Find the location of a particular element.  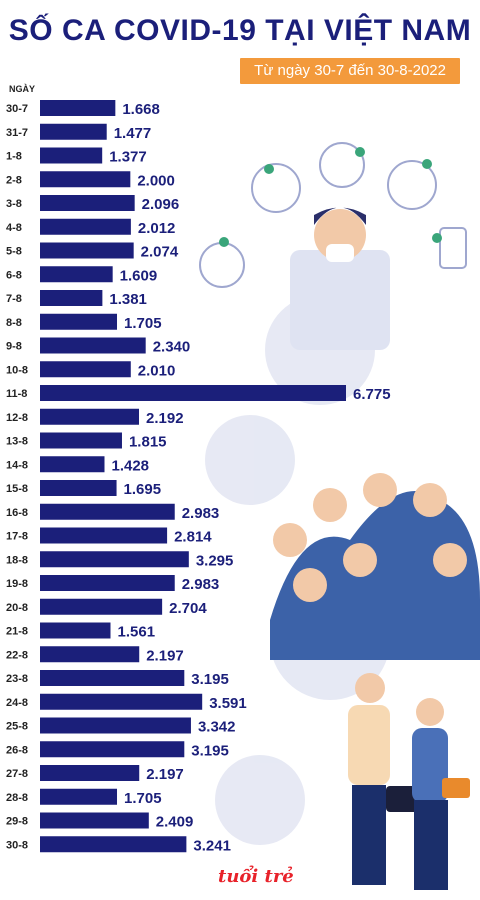

value-label: 2.096 is located at coordinates (161, 204).